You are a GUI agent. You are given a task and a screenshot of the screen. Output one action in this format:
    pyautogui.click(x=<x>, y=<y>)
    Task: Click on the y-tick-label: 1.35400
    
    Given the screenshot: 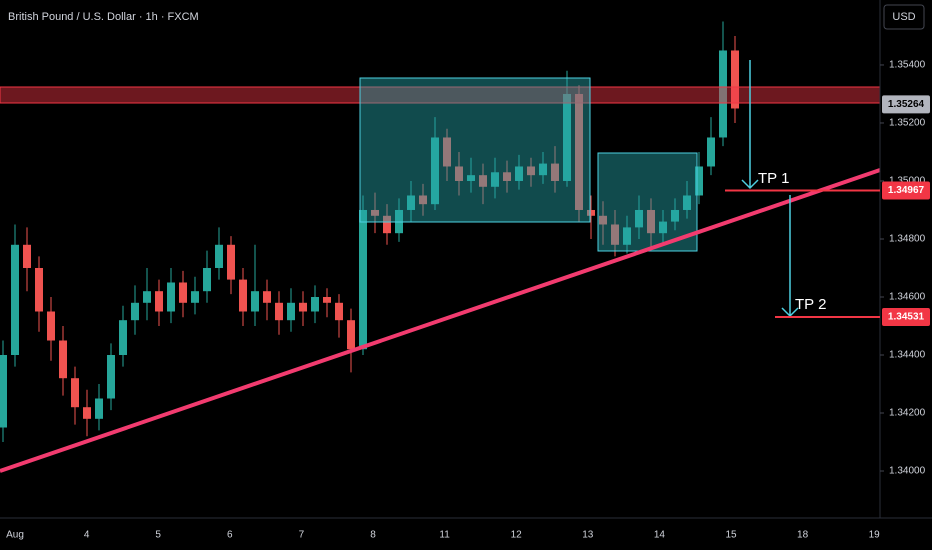 What is the action you would take?
    pyautogui.click(x=907, y=65)
    